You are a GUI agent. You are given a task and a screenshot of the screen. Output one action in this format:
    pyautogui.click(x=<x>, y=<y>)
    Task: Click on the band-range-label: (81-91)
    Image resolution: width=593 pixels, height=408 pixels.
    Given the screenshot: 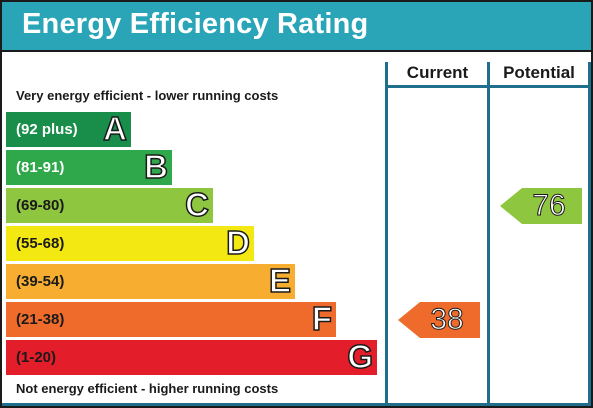 What is the action you would take?
    pyautogui.click(x=40, y=167)
    